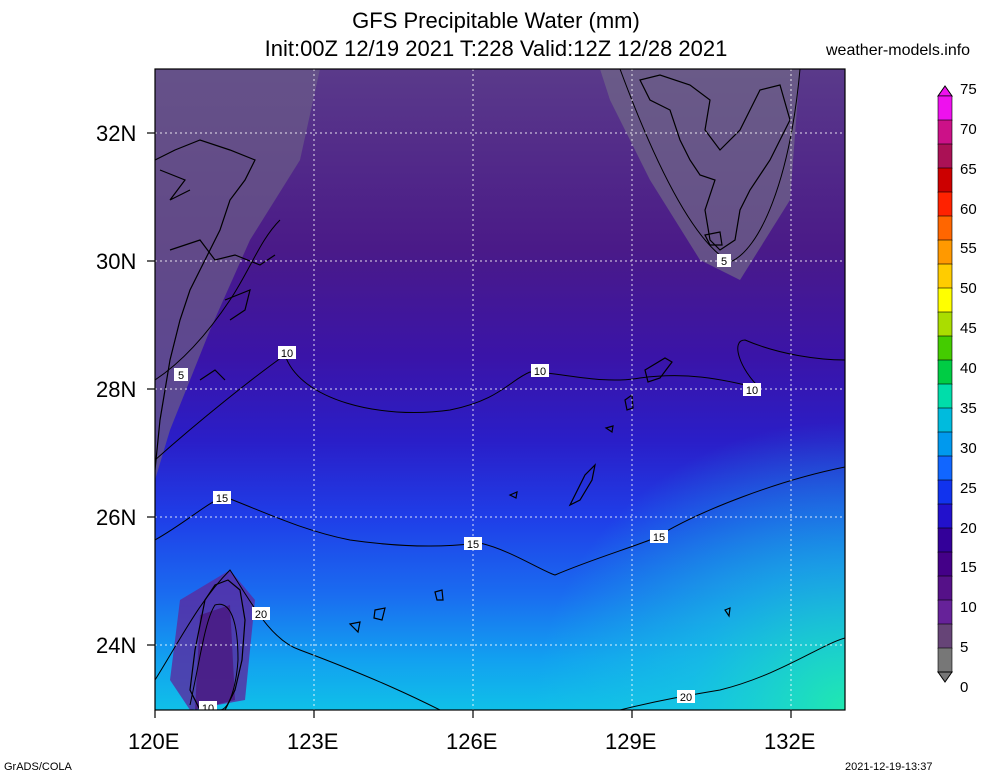  Describe the element at coordinates (968, 608) in the screenshot. I see `colorbar-level-label: 10` at that location.